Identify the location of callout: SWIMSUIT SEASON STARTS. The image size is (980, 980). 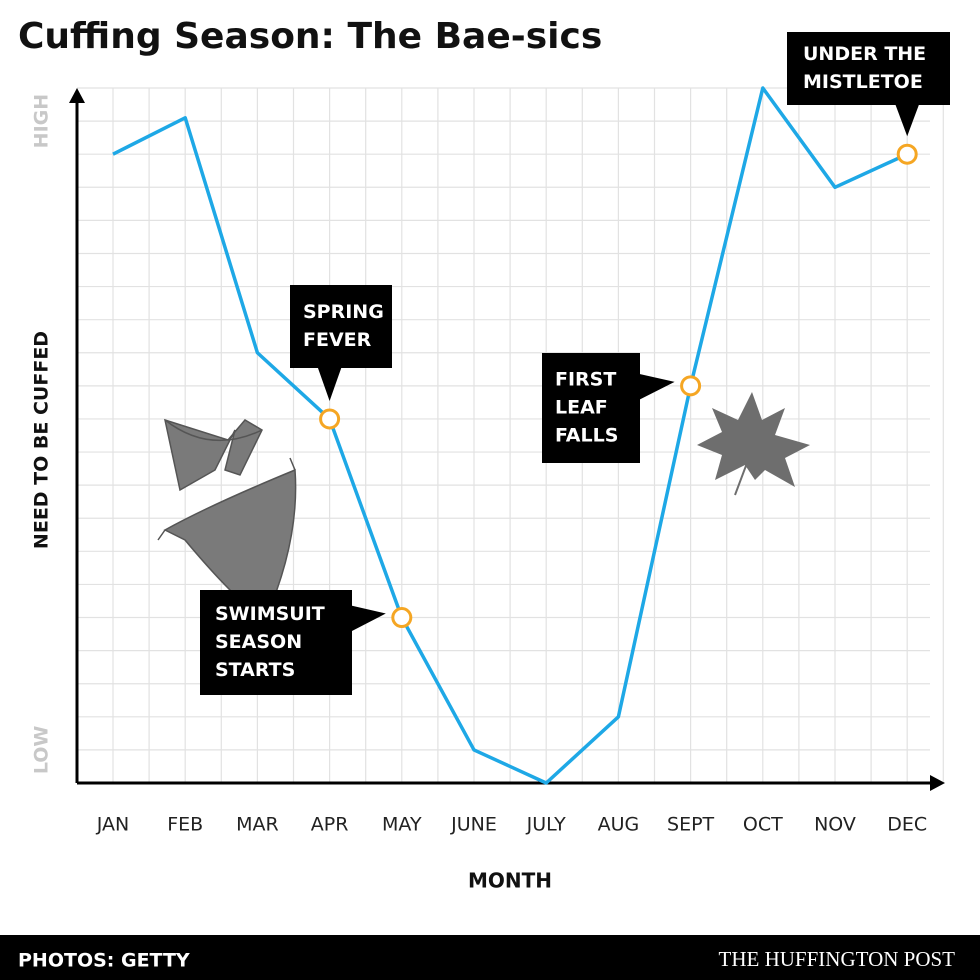
(293, 642).